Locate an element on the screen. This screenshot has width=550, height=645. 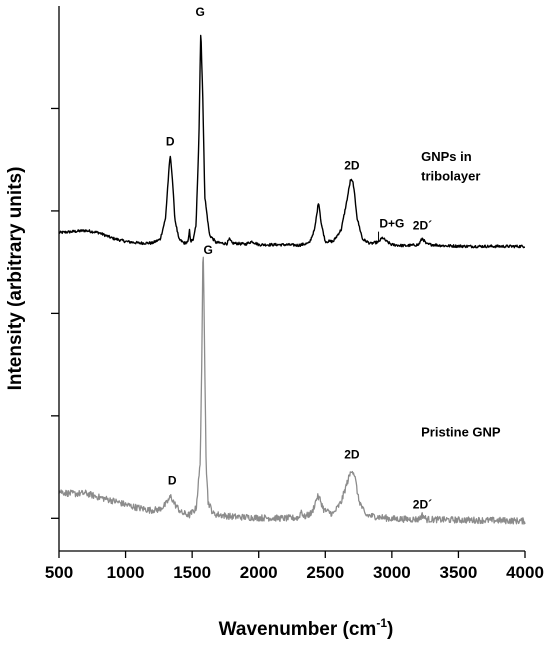
x-tick-label: 1000 is located at coordinates (126, 572).